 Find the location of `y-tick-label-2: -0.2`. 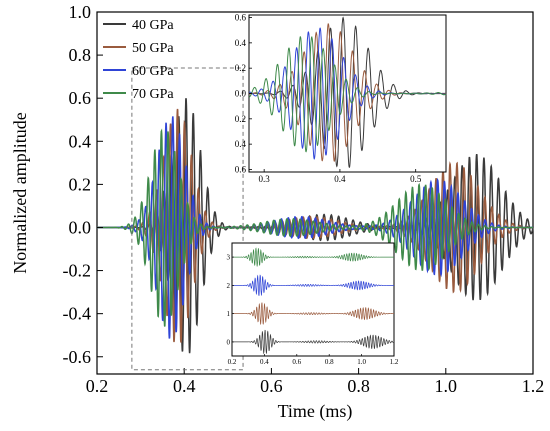

y-tick-label-2: -0.2 is located at coordinates (77, 271).